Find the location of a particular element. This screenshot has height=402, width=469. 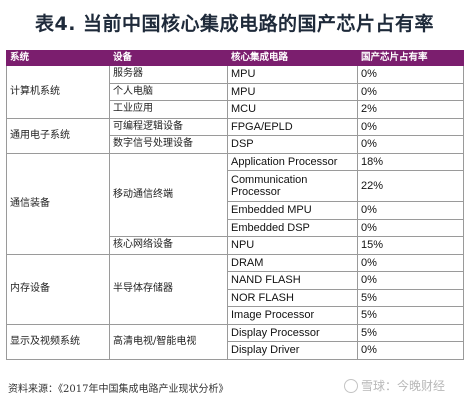

cell-device: 可编程逻辑设备 is located at coordinates (168, 126).